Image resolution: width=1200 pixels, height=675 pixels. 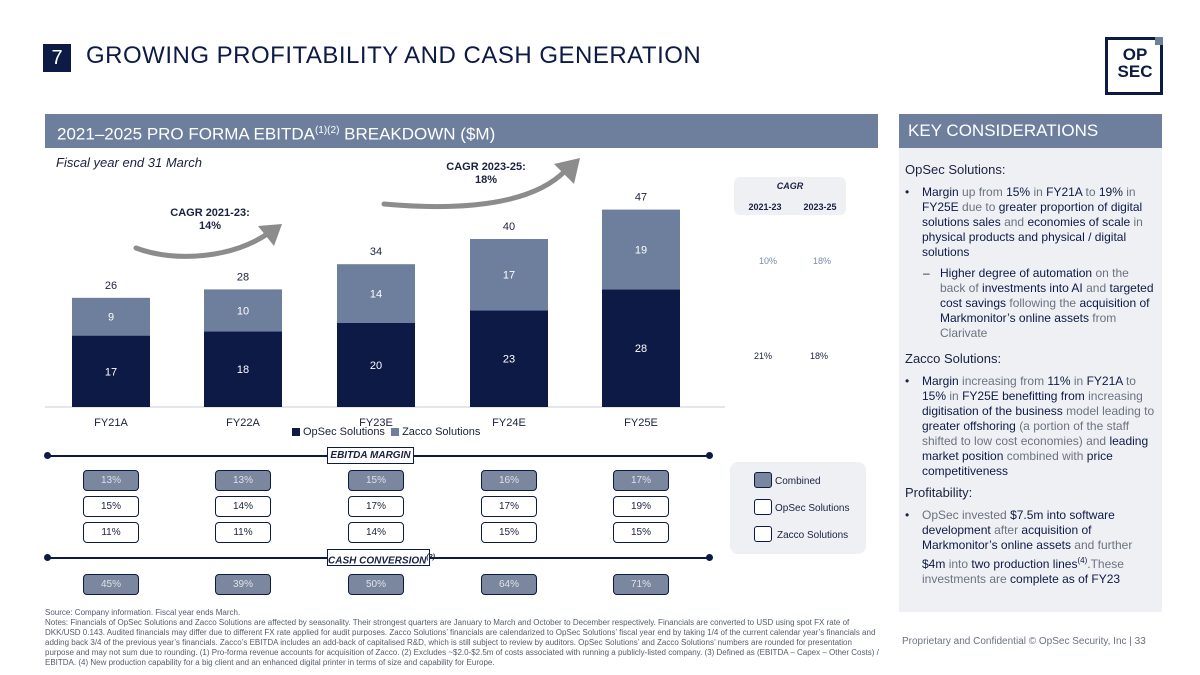 What do you see at coordinates (243, 277) in the screenshot?
I see `bar-total-fy22a: 28` at bounding box center [243, 277].